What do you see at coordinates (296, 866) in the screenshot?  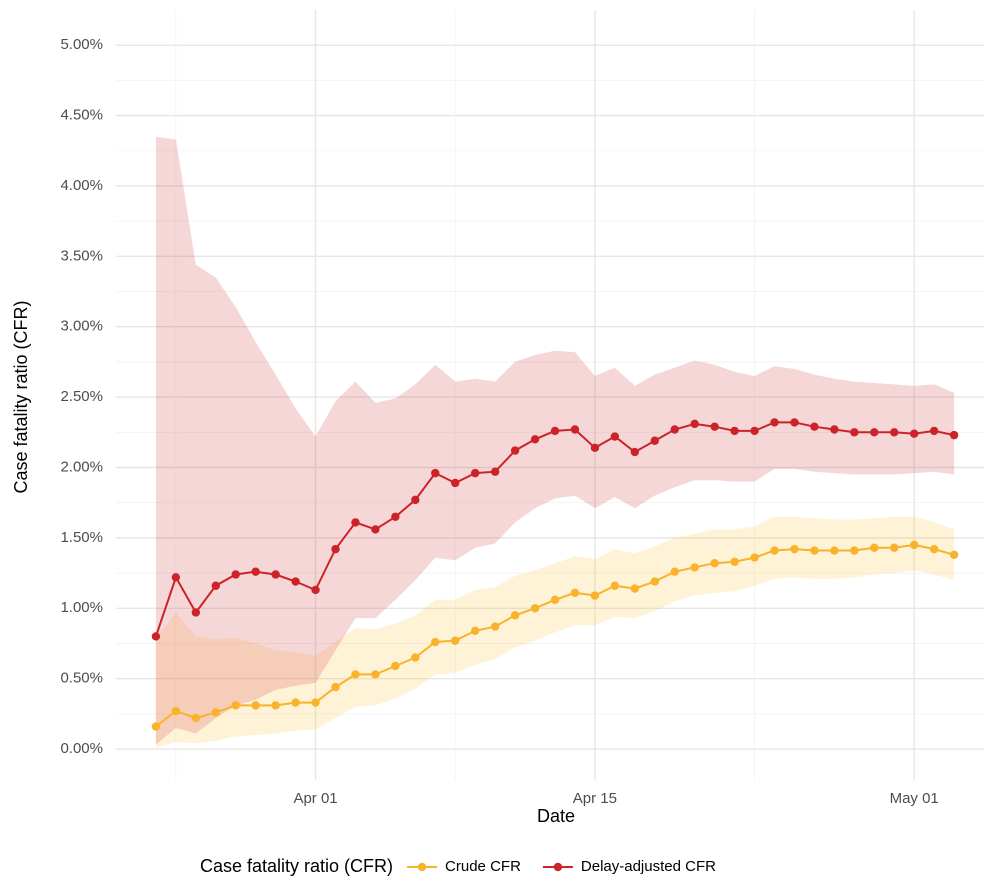 I see `legend-title: Case fatality ratio (CFR)` at bounding box center [296, 866].